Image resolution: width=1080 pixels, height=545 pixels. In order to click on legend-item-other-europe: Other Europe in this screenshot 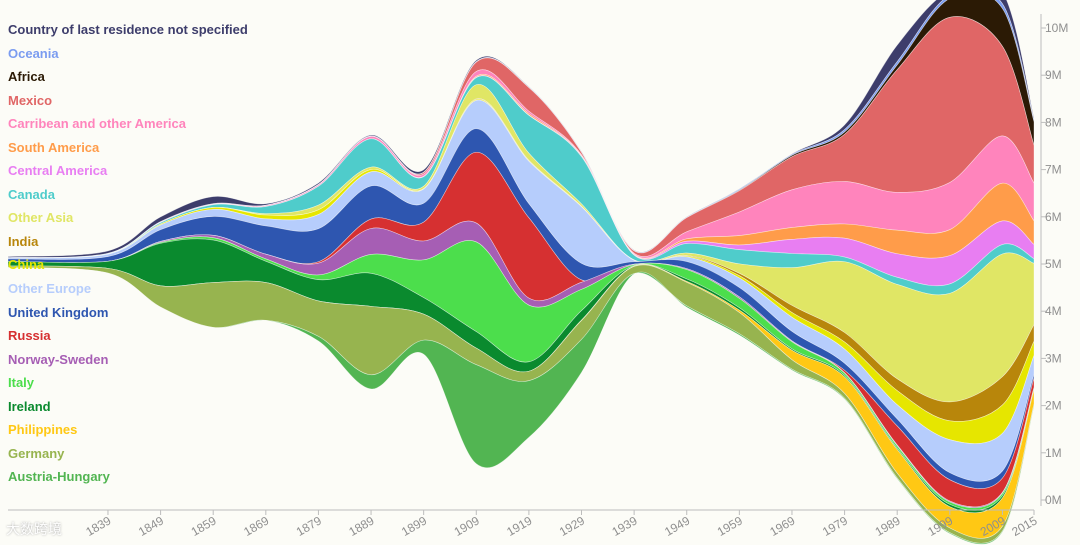, I will do `click(50, 289)`.